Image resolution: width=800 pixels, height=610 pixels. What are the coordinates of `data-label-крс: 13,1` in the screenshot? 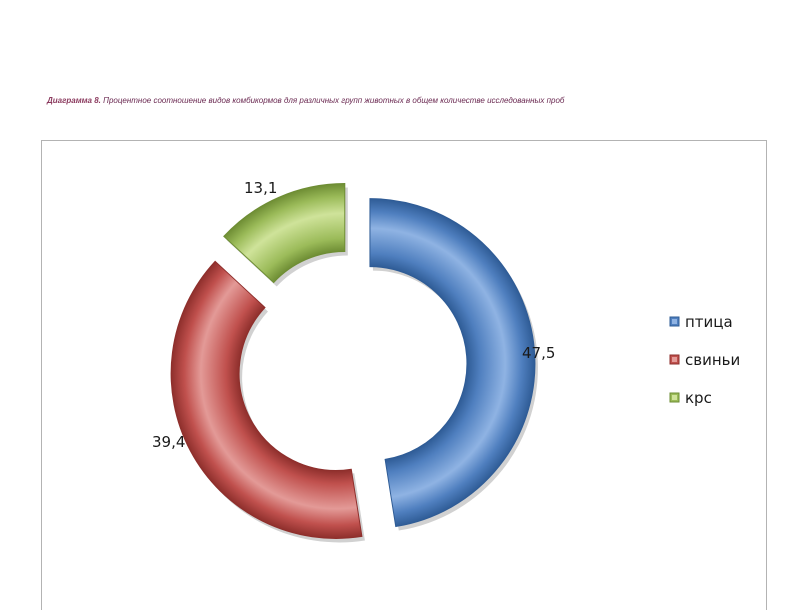 It's located at (260, 188).